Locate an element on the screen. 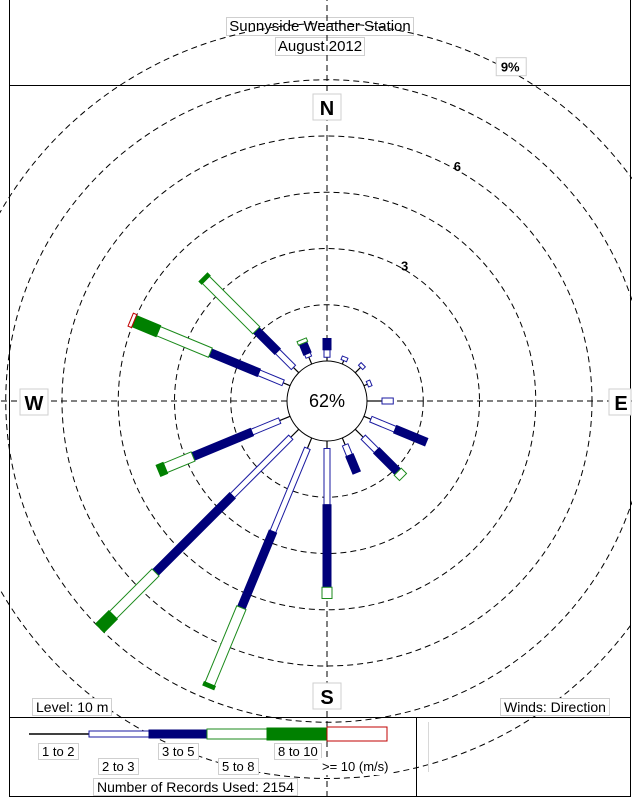  footer-vertical-divider is located at coordinates (416, 757).